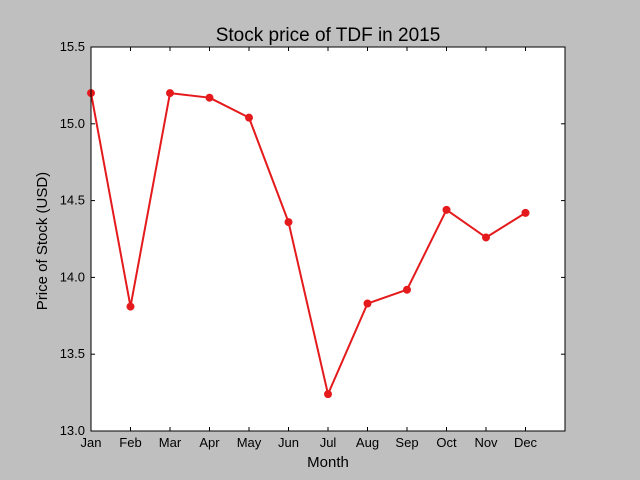 The height and width of the screenshot is (480, 640). What do you see at coordinates (328, 35) in the screenshot?
I see `chart-title: Stock price of TDF in 2015` at bounding box center [328, 35].